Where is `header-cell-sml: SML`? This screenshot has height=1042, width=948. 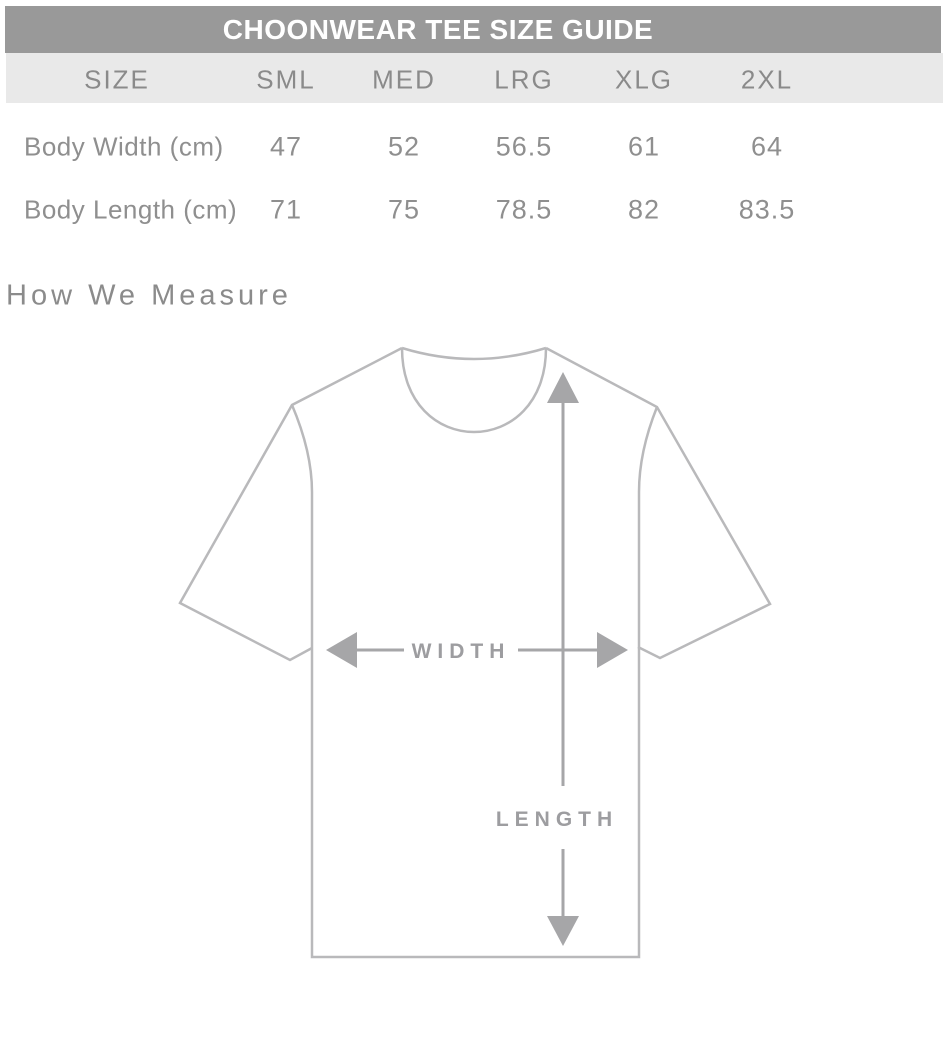 header-cell-sml: SML is located at coordinates (286, 79).